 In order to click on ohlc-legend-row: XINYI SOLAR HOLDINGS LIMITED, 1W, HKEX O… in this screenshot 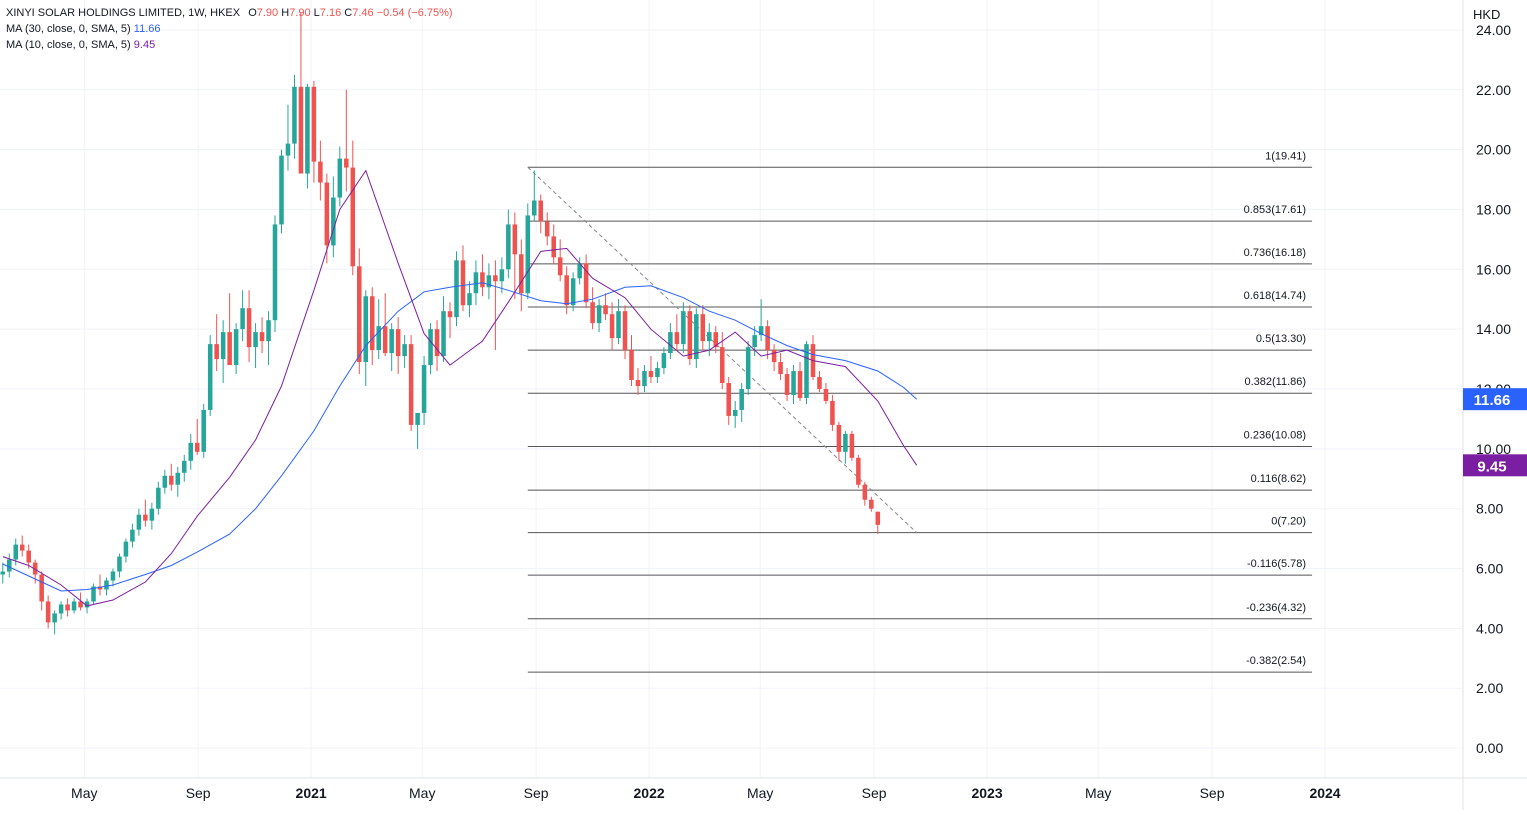, I will do `click(229, 13)`.